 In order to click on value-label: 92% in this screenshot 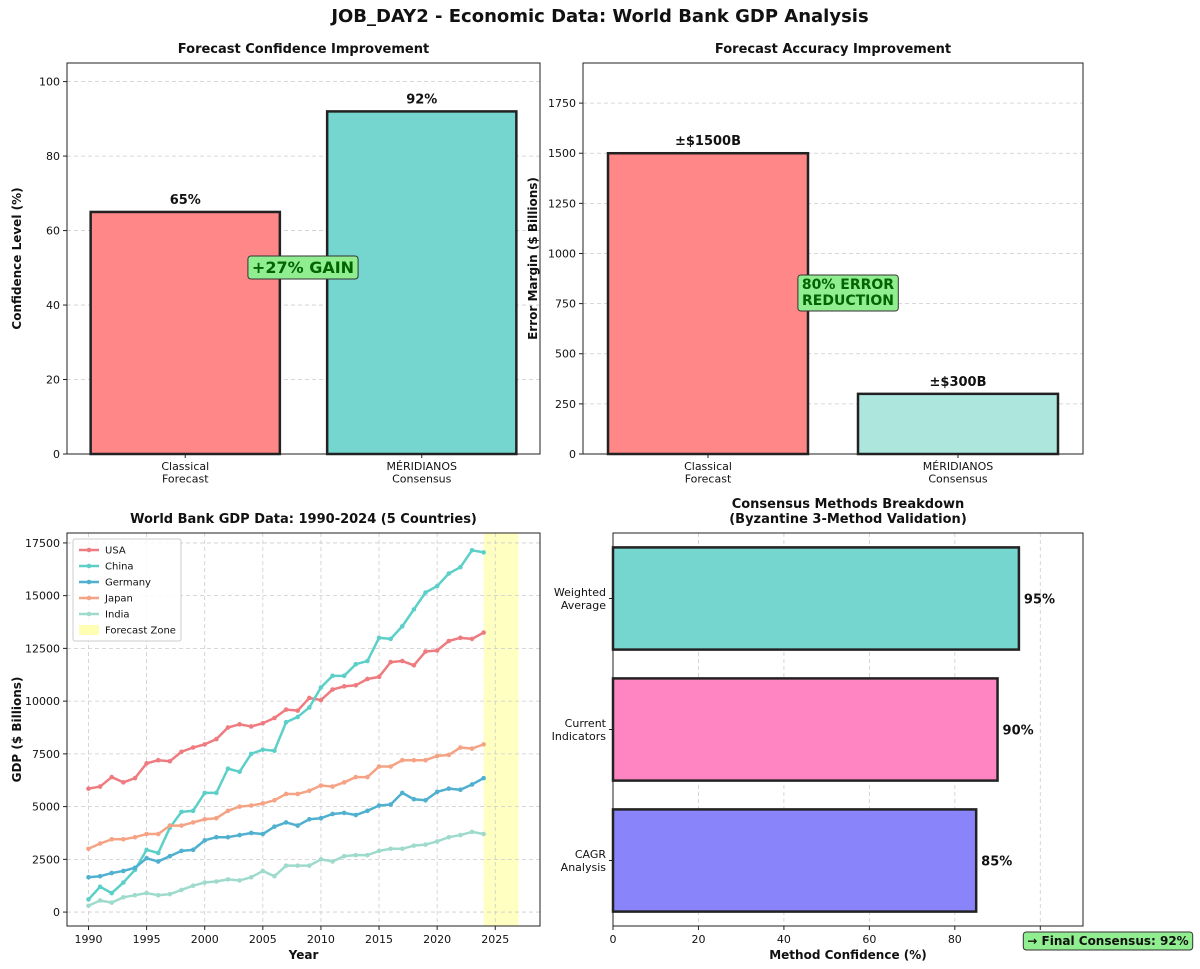, I will do `click(421, 99)`.